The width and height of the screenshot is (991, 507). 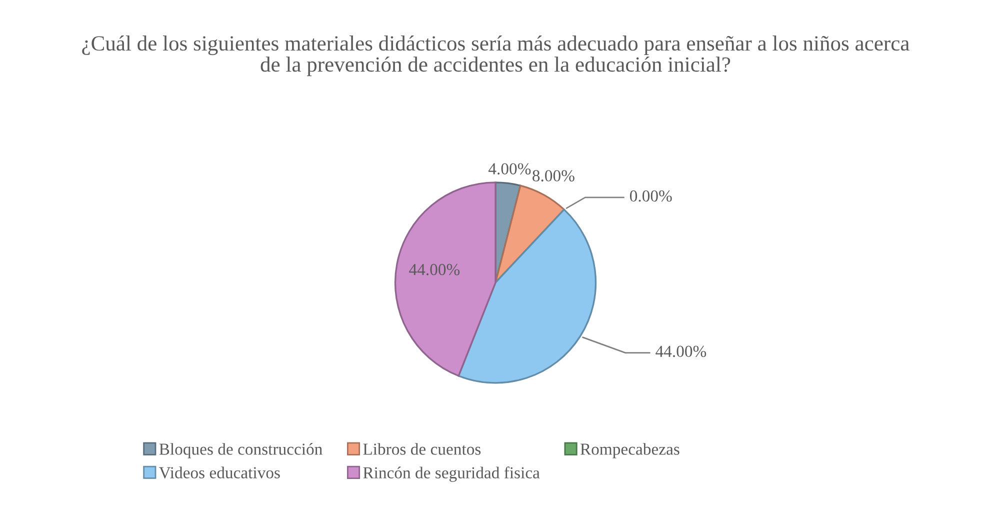 What do you see at coordinates (422, 449) in the screenshot?
I see `legend-label: Libros de cuentos` at bounding box center [422, 449].